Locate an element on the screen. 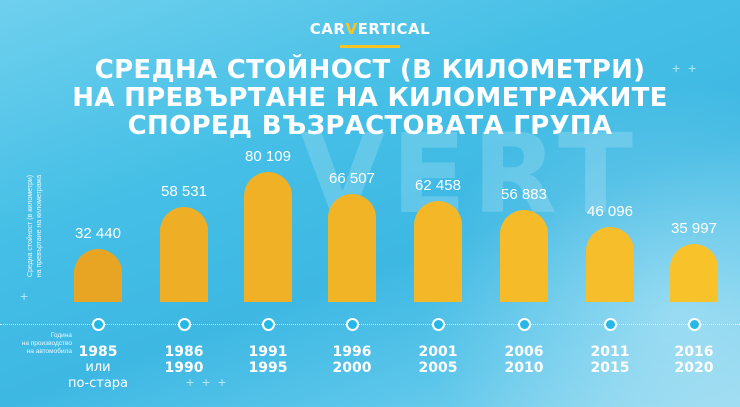 The width and height of the screenshot is (740, 407). plus-decoration: + is located at coordinates (24, 296).